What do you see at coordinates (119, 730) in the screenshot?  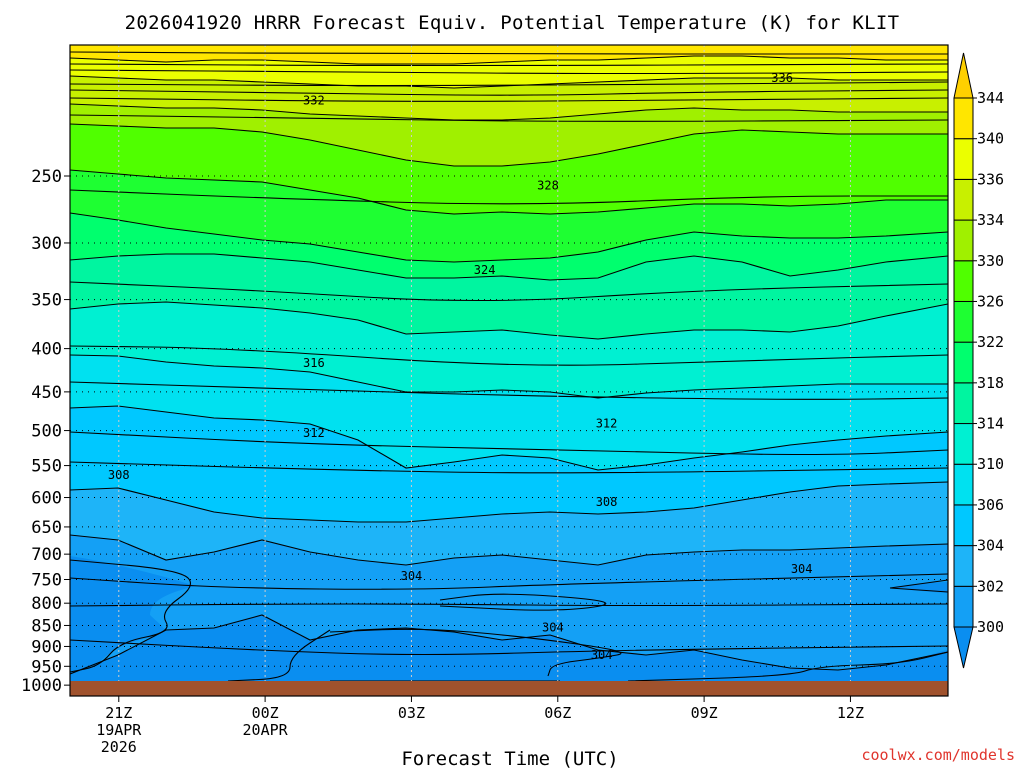 I see `x-tick-label: 19APR` at bounding box center [119, 730].